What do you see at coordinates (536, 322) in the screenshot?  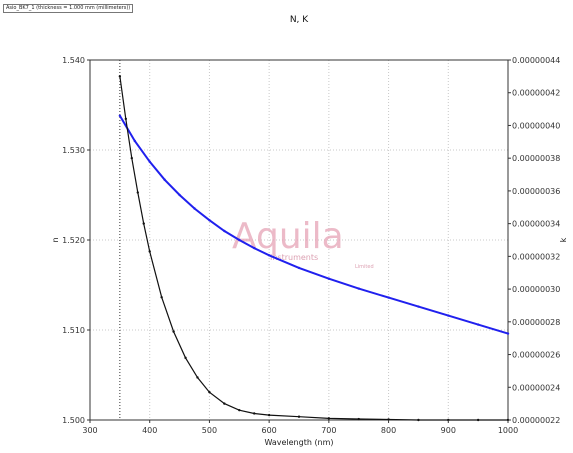 I see `y-right-tick-label: 0.00000028` at bounding box center [536, 322].